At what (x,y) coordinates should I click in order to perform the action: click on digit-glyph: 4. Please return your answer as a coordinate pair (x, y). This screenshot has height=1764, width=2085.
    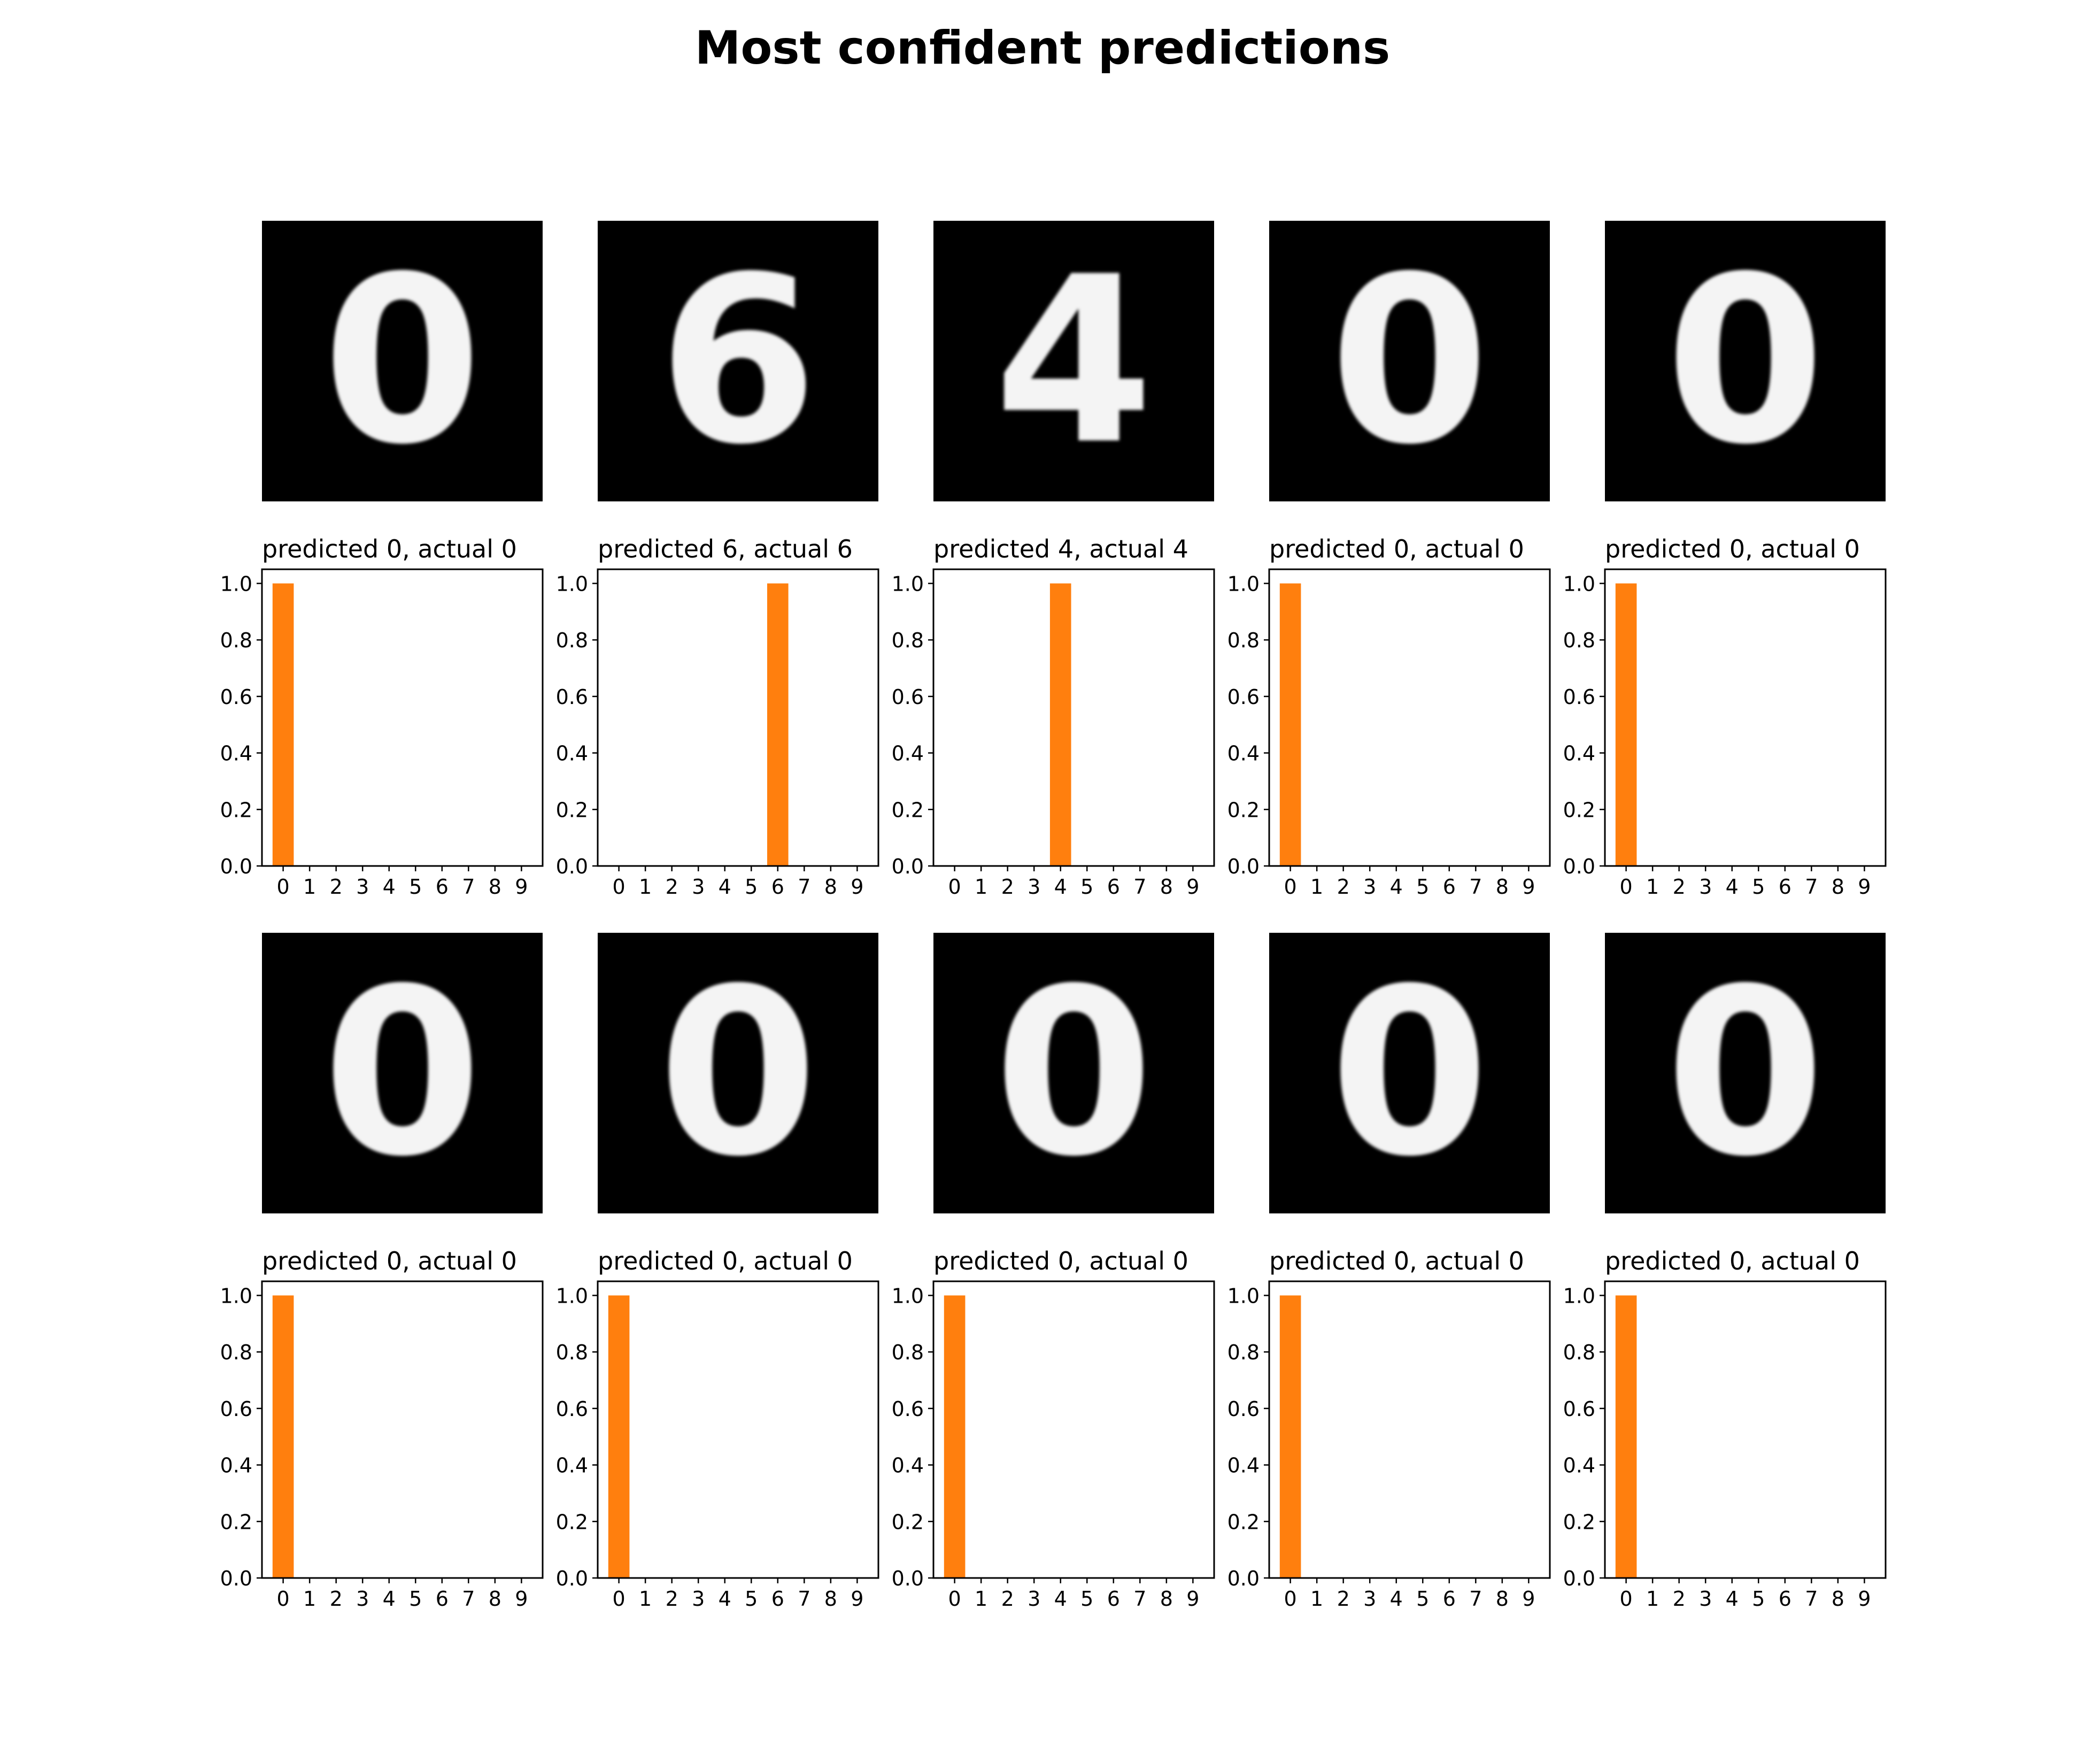
    Looking at the image, I should click on (1073, 361).